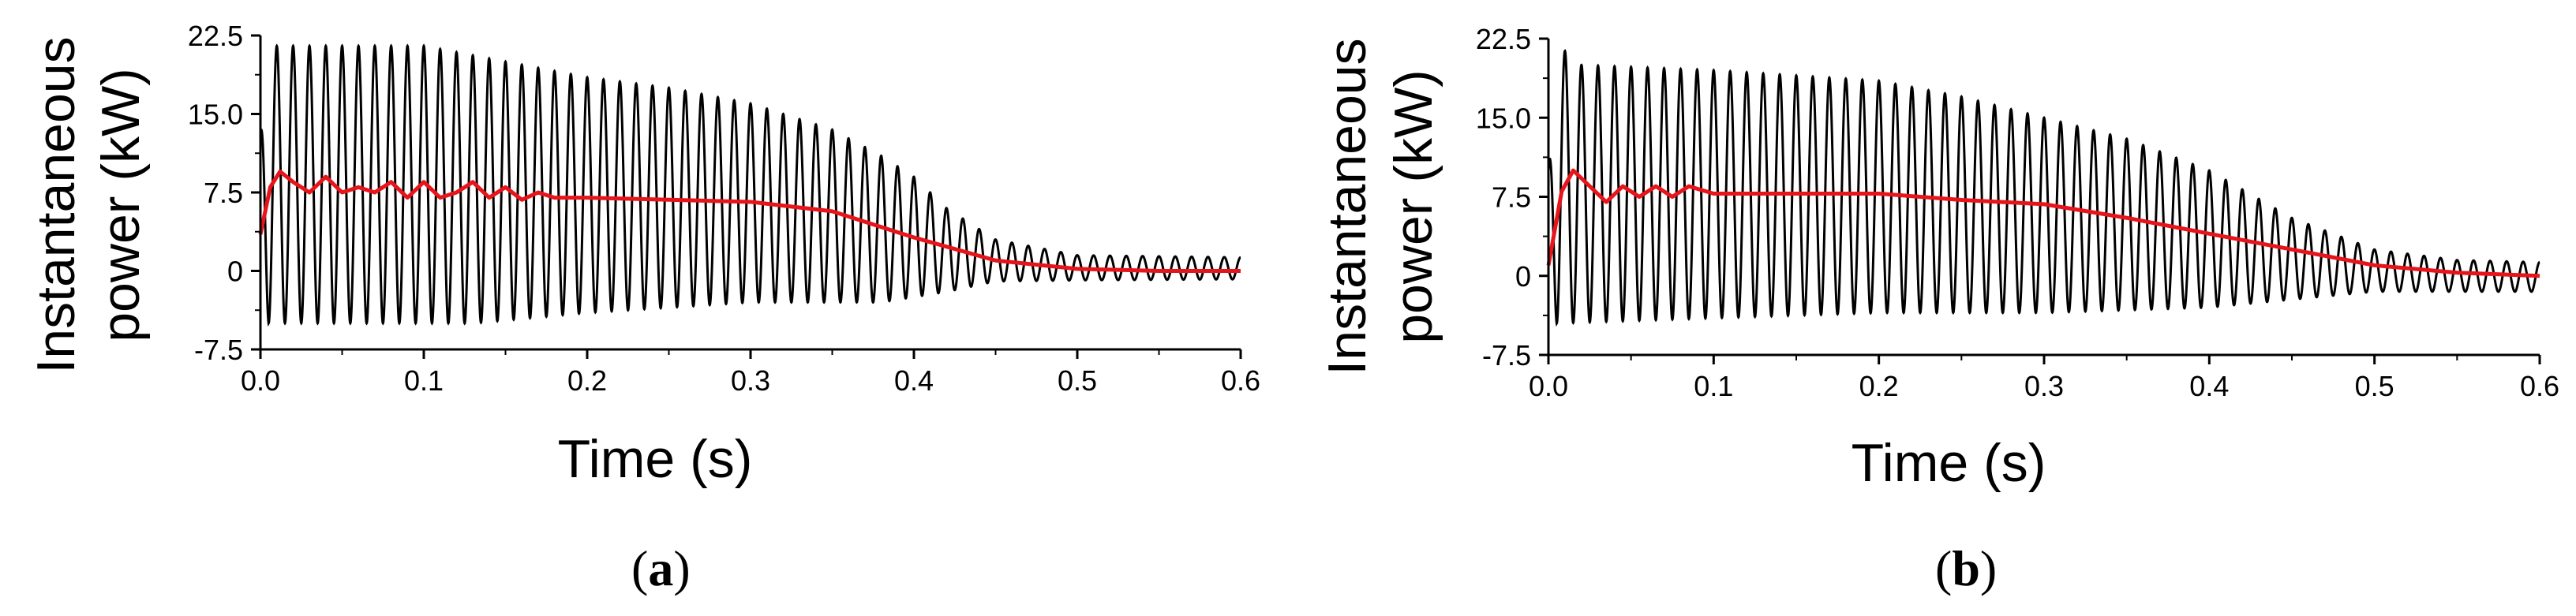 This screenshot has height=616, width=2576. I want to click on panel-label-letter: b, so click(1966, 568).